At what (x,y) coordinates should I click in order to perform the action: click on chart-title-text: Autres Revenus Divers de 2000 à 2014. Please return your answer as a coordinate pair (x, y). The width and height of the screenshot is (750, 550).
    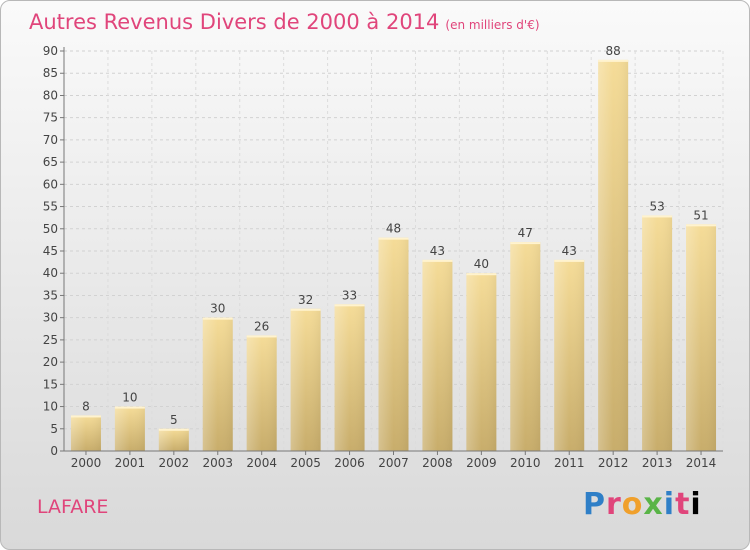
    Looking at the image, I should click on (234, 22).